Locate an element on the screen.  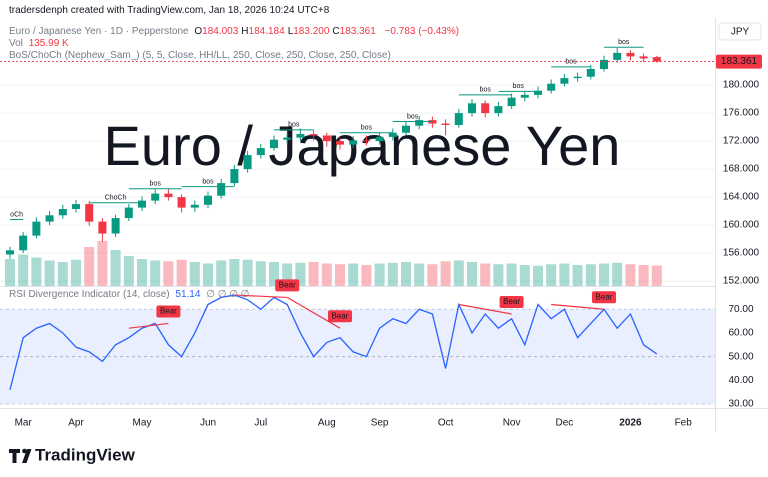
rsi-title: RSI Divergence Indicator (14, close) is located at coordinates (89, 294).